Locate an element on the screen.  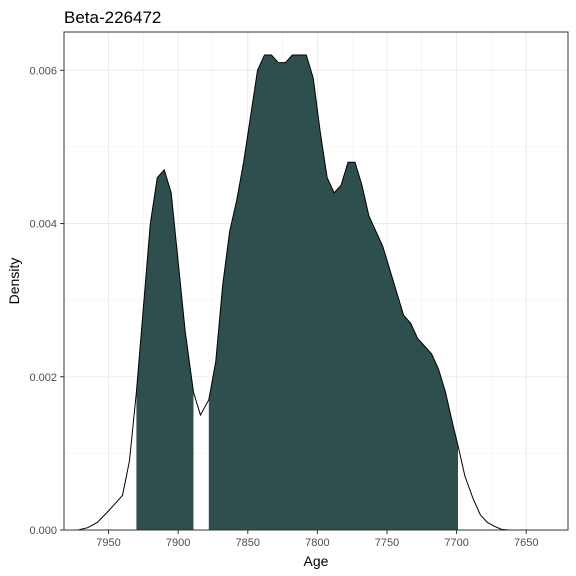
y-axis-ticks: 0.000 0.002 0.004 0.006 is located at coordinates (46, 301).